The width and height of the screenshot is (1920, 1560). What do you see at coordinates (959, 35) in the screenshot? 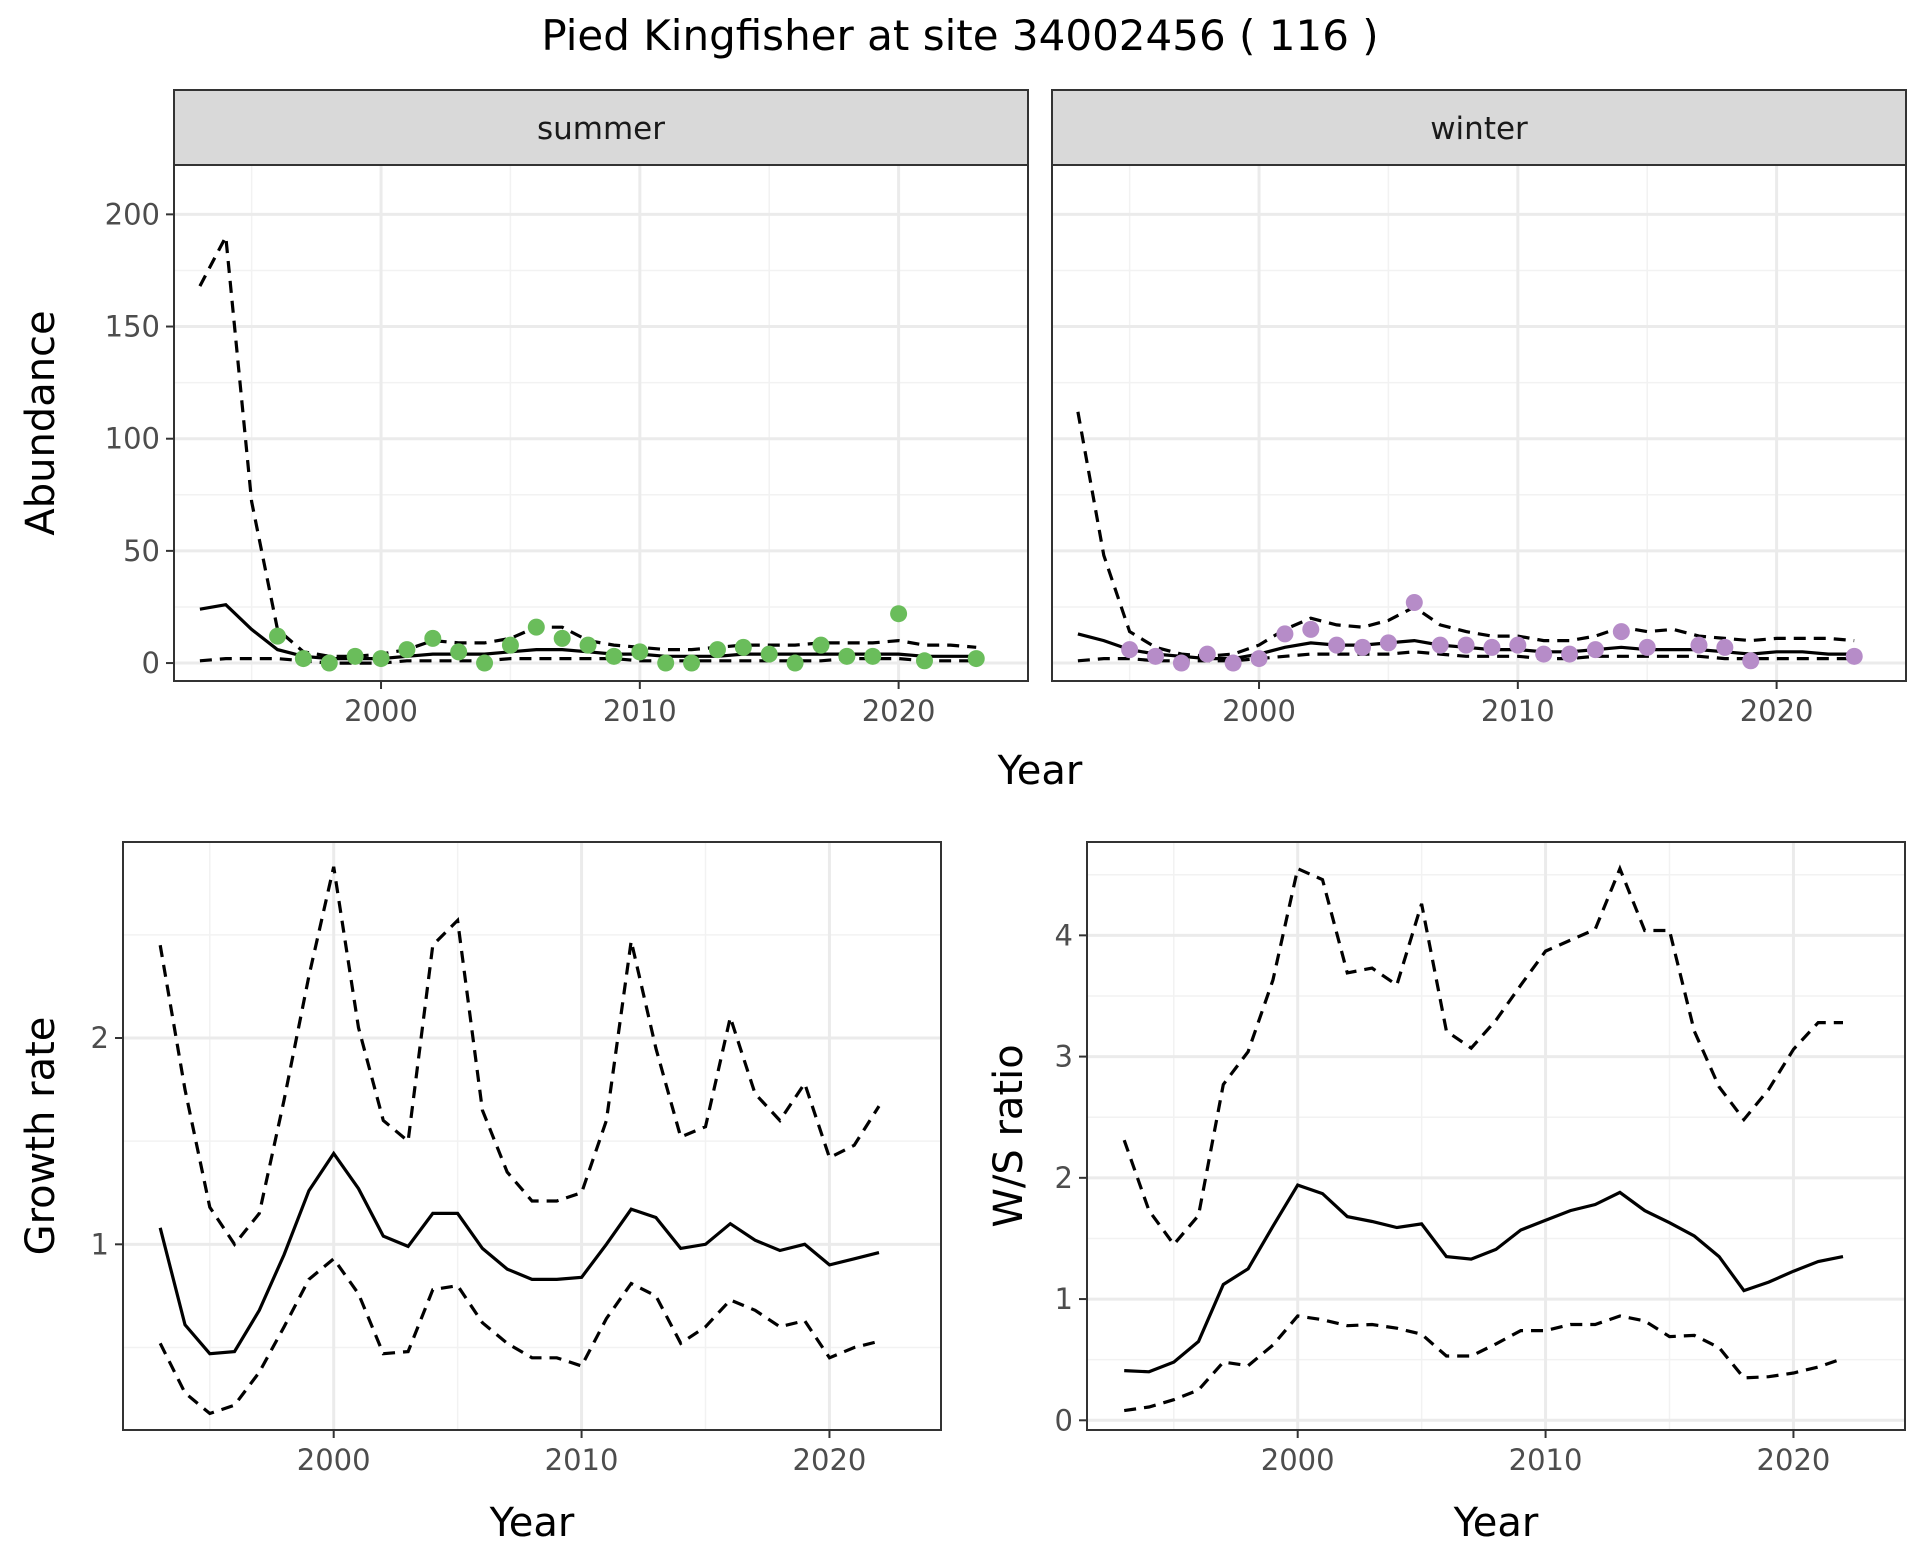
I see `plot-title: Pied Kingfisher at site 34002456 ( 116 )` at bounding box center [959, 35].